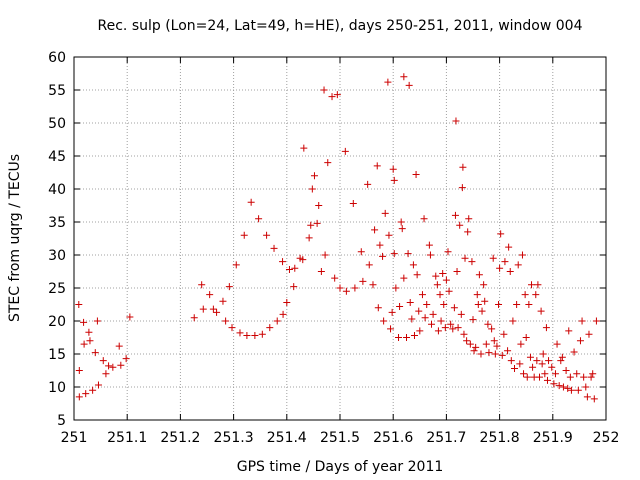 This screenshot has width=640, height=480. Describe the element at coordinates (127, 438) in the screenshot. I see `x-tick-label: 251.1` at that location.